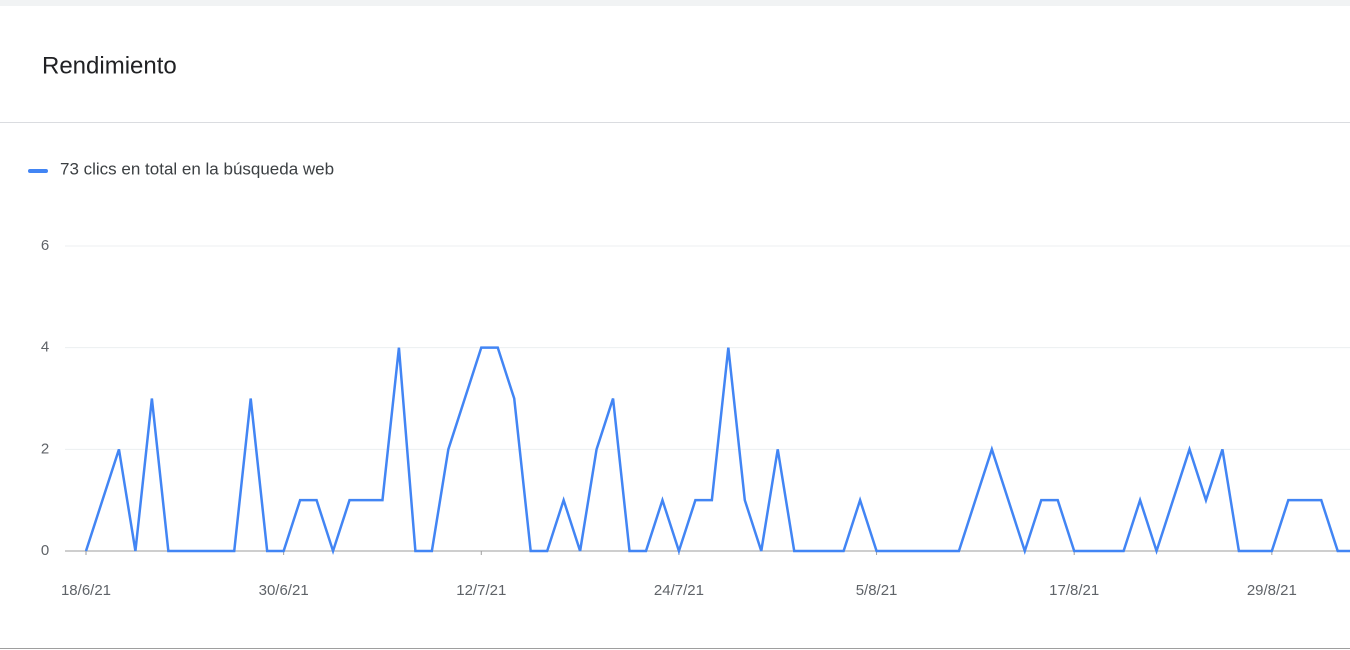 The image size is (1350, 650). I want to click on x-tick-label: 18/6/21, so click(86, 590).